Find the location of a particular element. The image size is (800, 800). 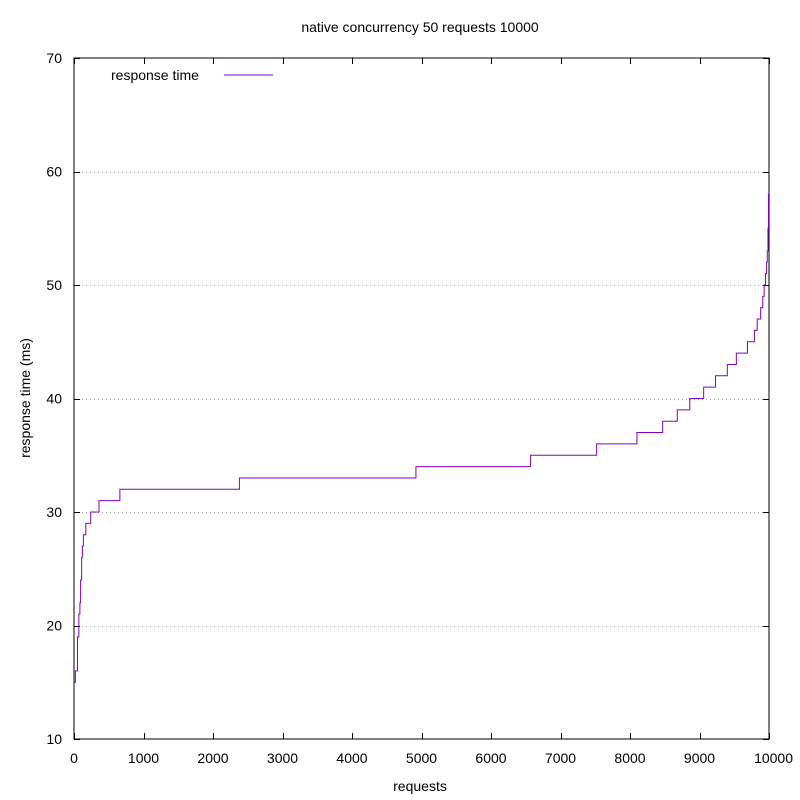

legend-label: response time is located at coordinates (155, 75).